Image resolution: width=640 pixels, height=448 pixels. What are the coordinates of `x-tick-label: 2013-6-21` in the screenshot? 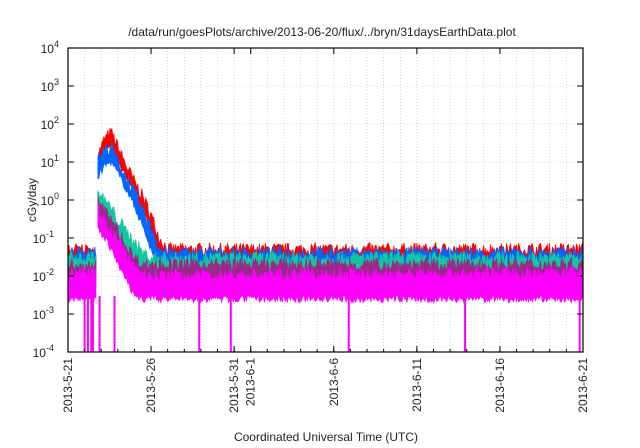 It's located at (583, 385).